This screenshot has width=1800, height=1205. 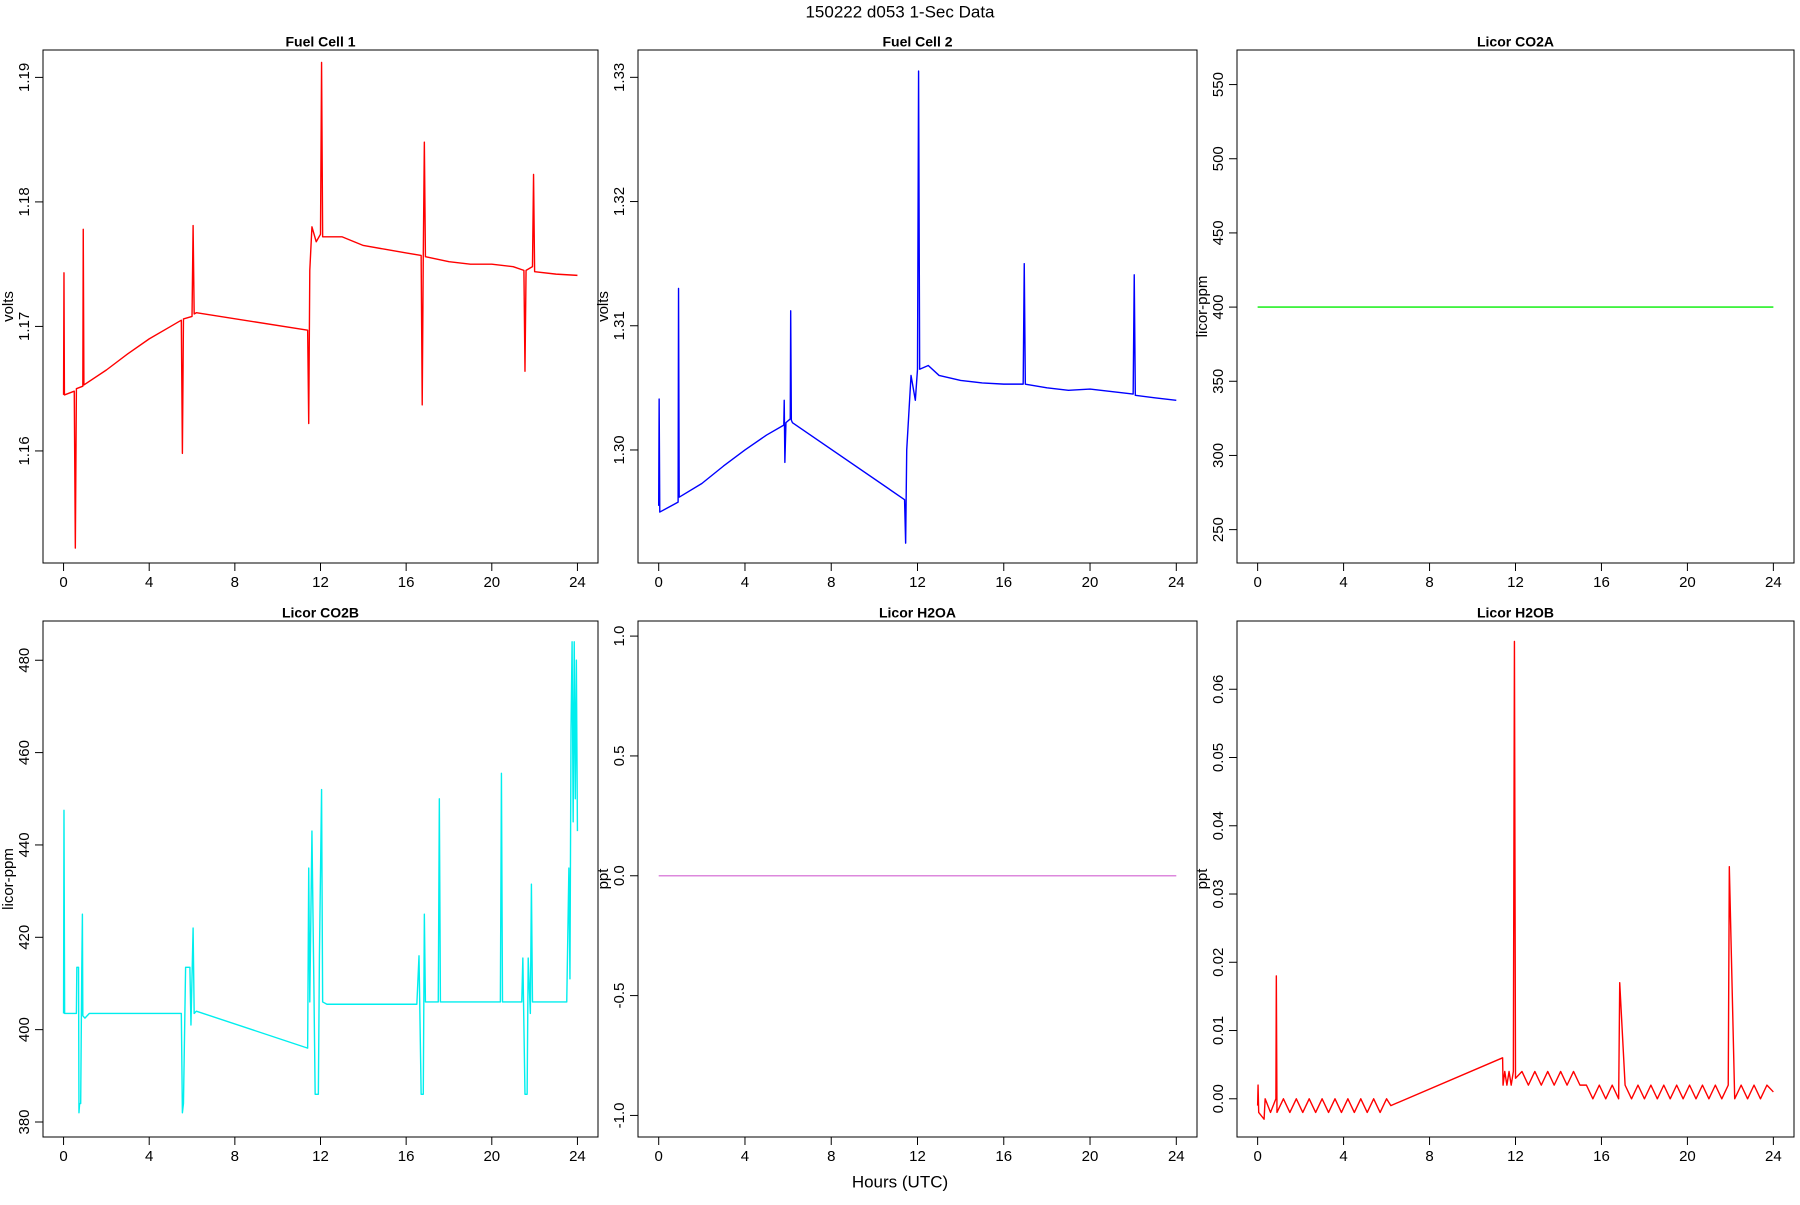 I want to click on y-tick-label: 1.18, so click(x=24, y=201).